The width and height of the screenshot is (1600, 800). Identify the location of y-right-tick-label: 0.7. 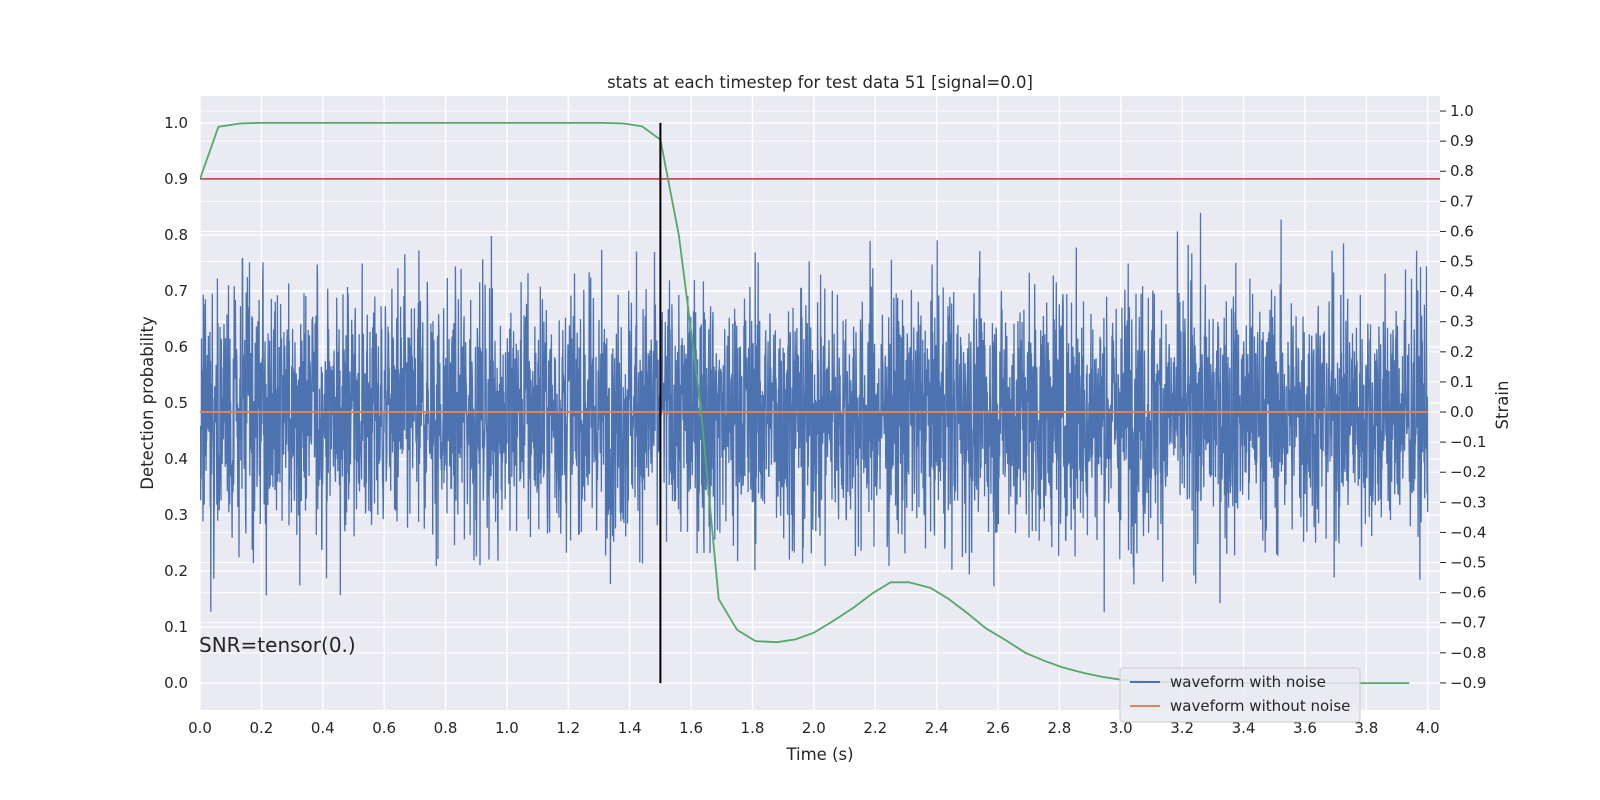
(1462, 201).